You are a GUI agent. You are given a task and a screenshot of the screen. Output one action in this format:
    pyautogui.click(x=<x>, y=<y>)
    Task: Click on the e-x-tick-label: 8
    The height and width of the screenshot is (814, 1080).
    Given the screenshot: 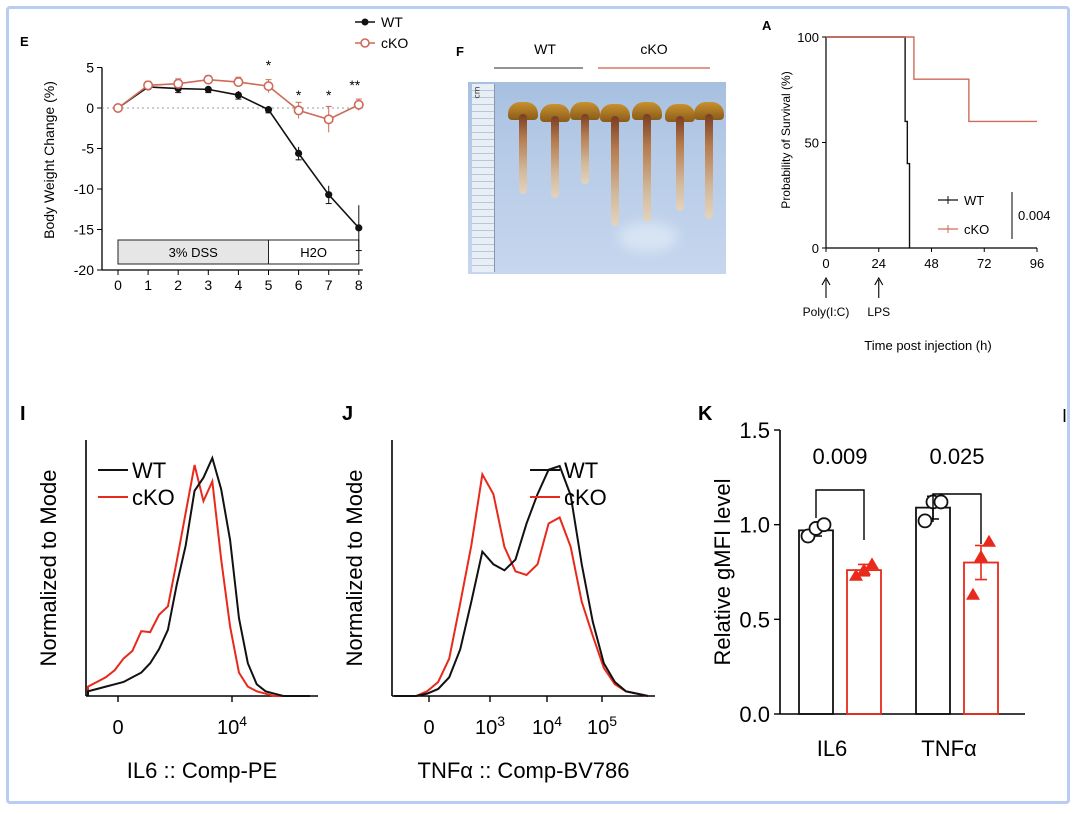 What is the action you would take?
    pyautogui.click(x=359, y=285)
    